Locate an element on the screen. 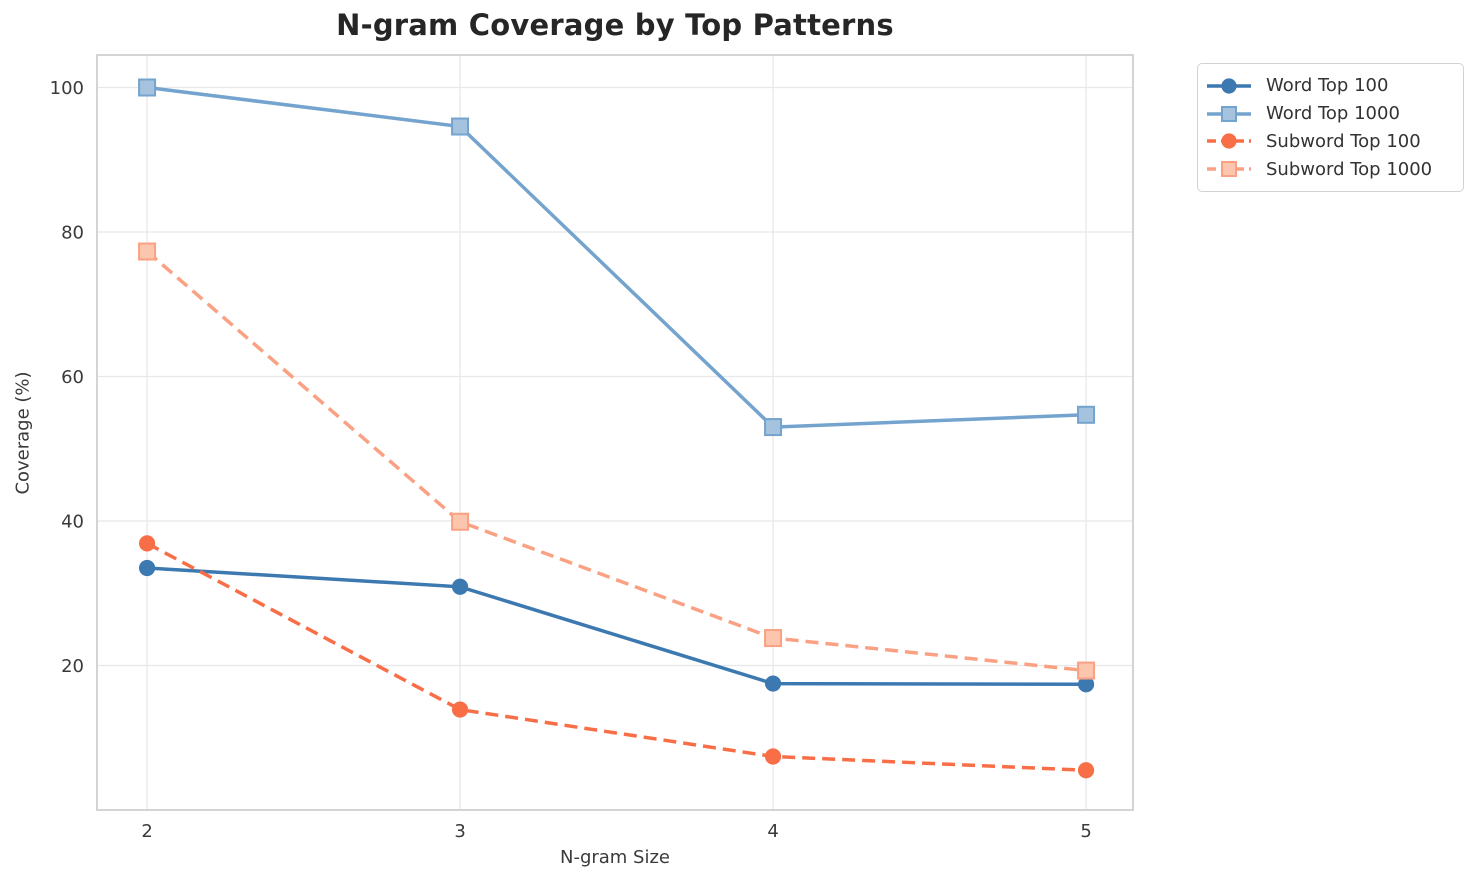 The width and height of the screenshot is (1478, 885). x-tick-label: 3 is located at coordinates (459, 831).